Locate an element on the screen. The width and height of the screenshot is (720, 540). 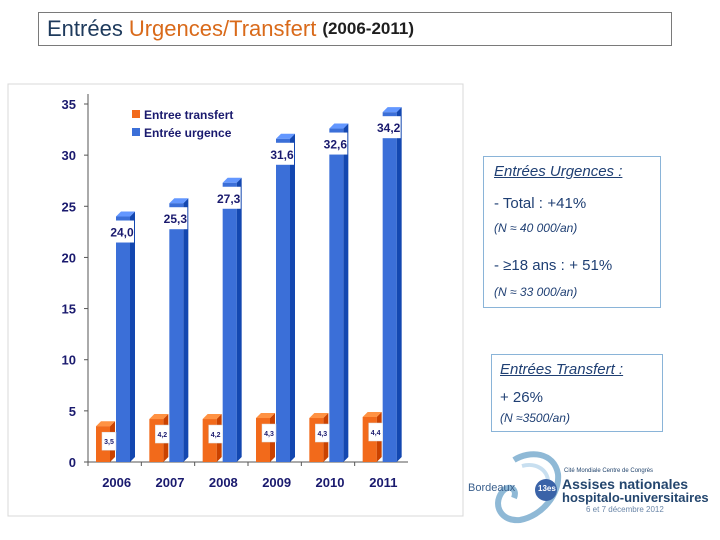
urgences-adult-label: - ≥18 ans : is located at coordinates (529, 265).